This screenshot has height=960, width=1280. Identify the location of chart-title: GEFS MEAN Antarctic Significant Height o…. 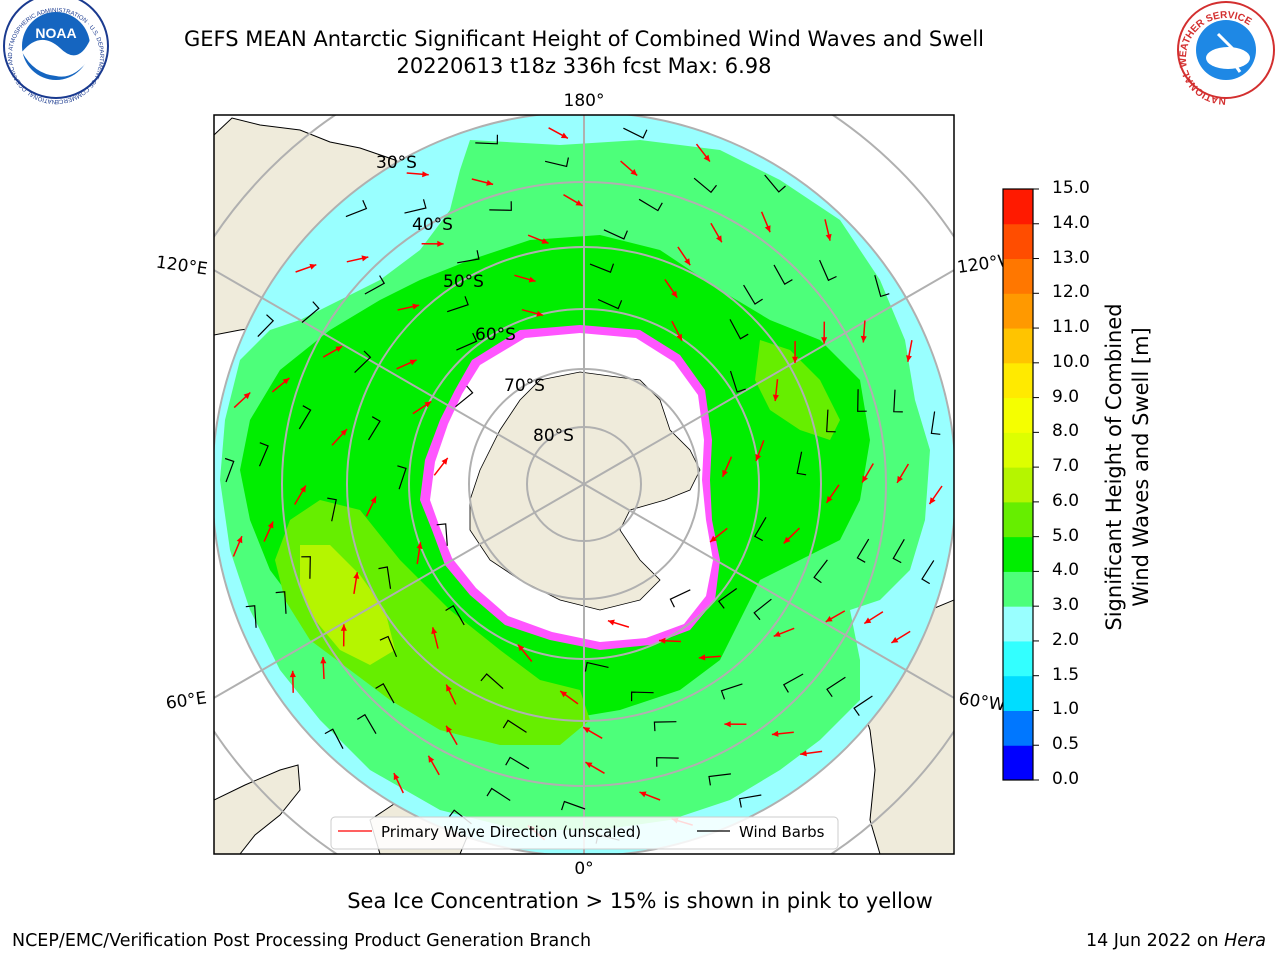
(584, 39).